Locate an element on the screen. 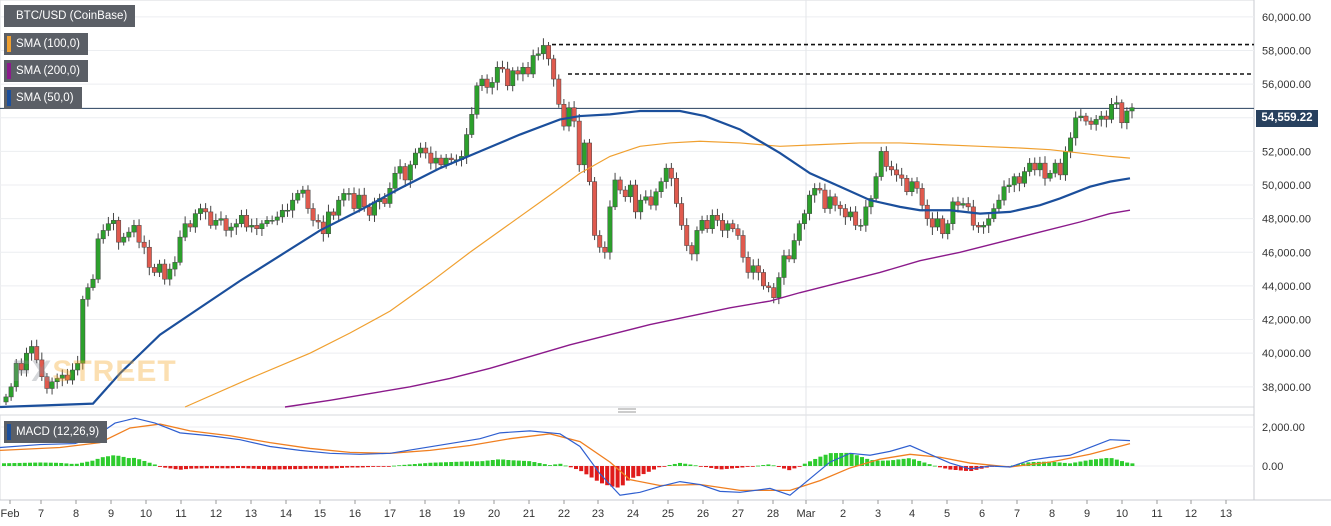 The image size is (1331, 526). legend-sma100-label: SMA (100,0) is located at coordinates (48, 44).